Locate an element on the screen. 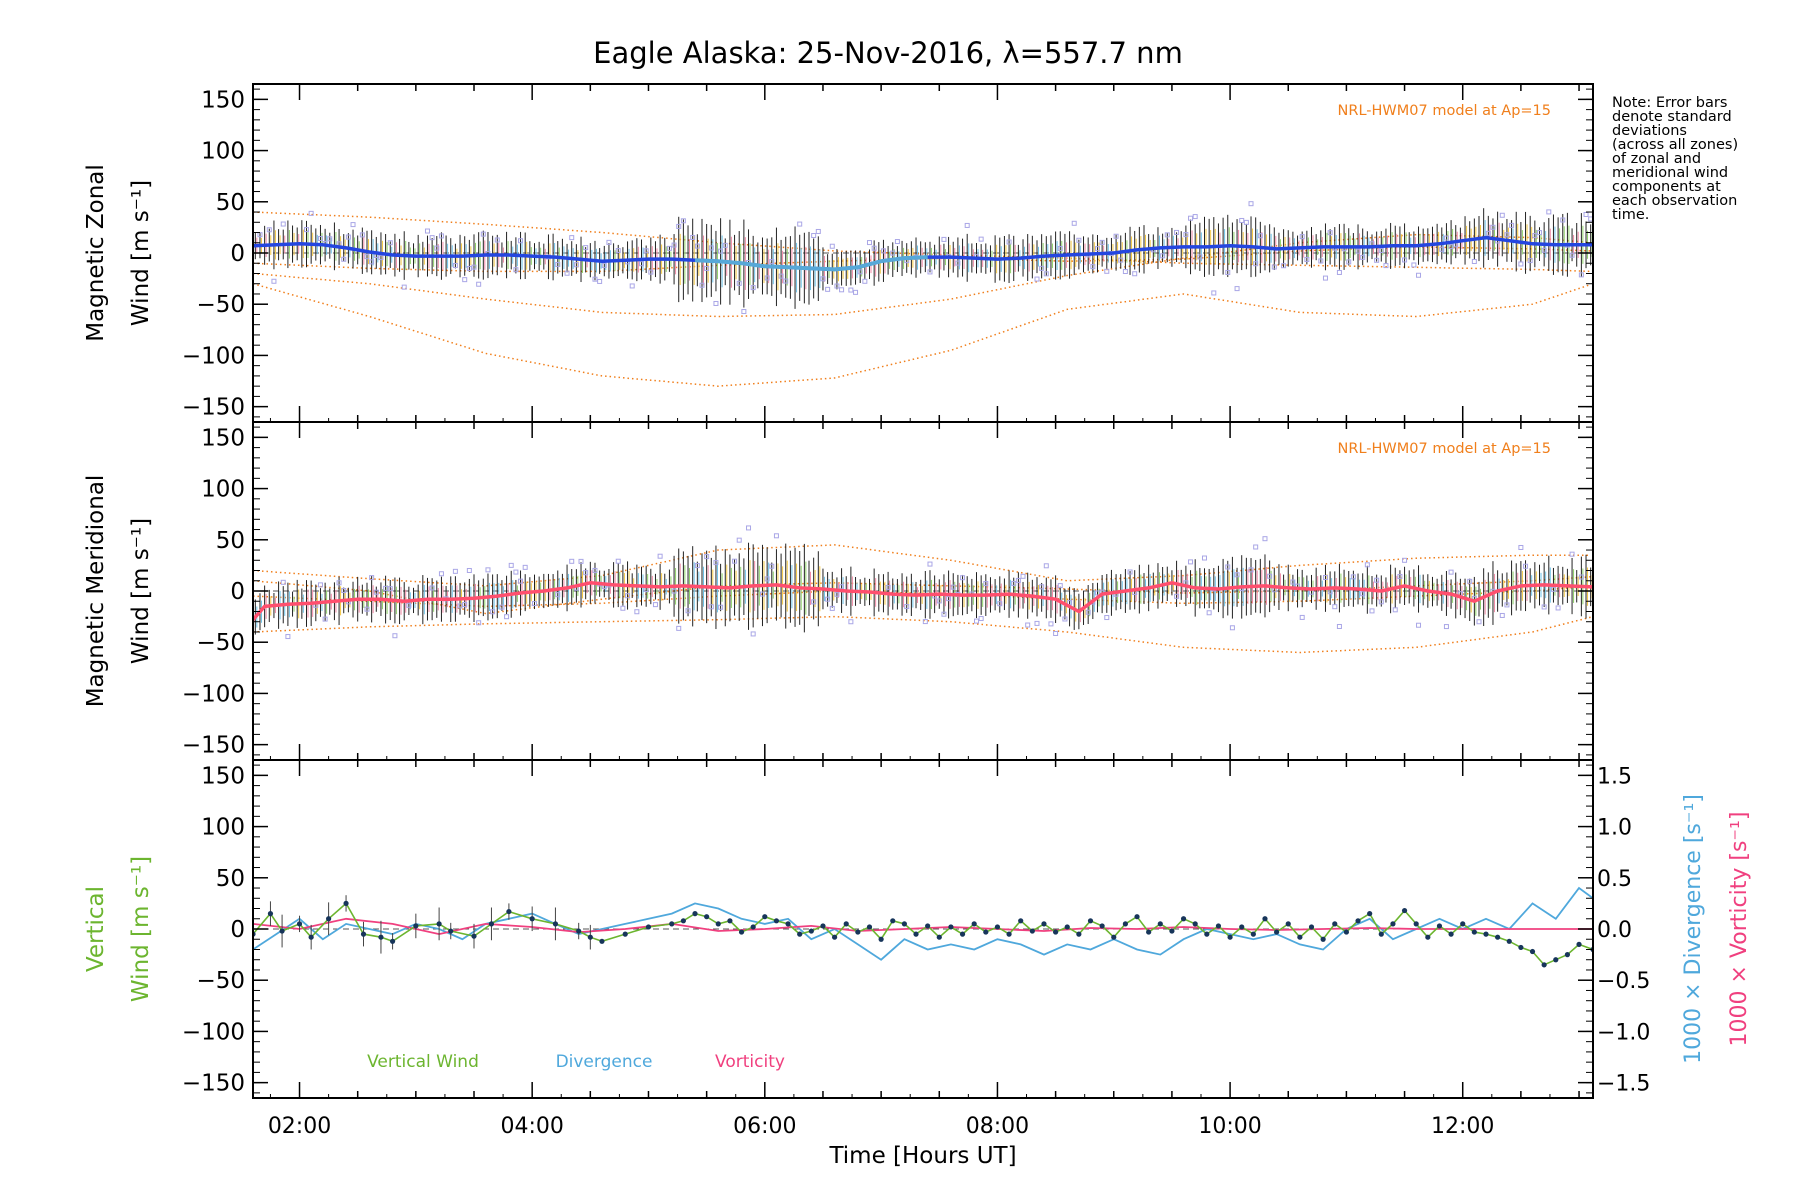 Image resolution: width=1800 pixels, height=1200 pixels. right-tick-label: −1.5 is located at coordinates (1623, 1084).